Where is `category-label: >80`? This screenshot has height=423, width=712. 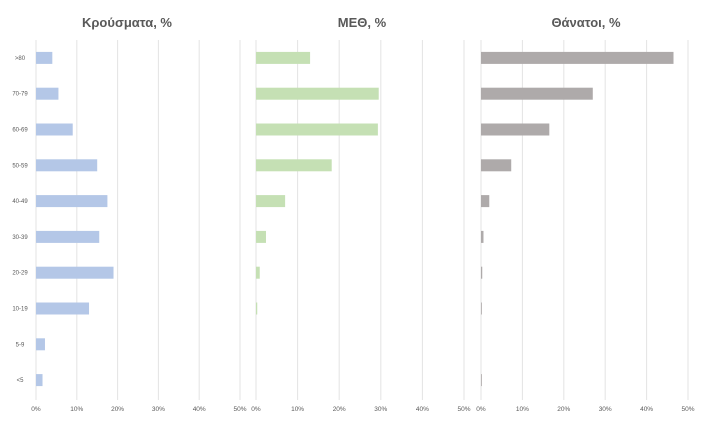 category-label: >80 is located at coordinates (20, 59).